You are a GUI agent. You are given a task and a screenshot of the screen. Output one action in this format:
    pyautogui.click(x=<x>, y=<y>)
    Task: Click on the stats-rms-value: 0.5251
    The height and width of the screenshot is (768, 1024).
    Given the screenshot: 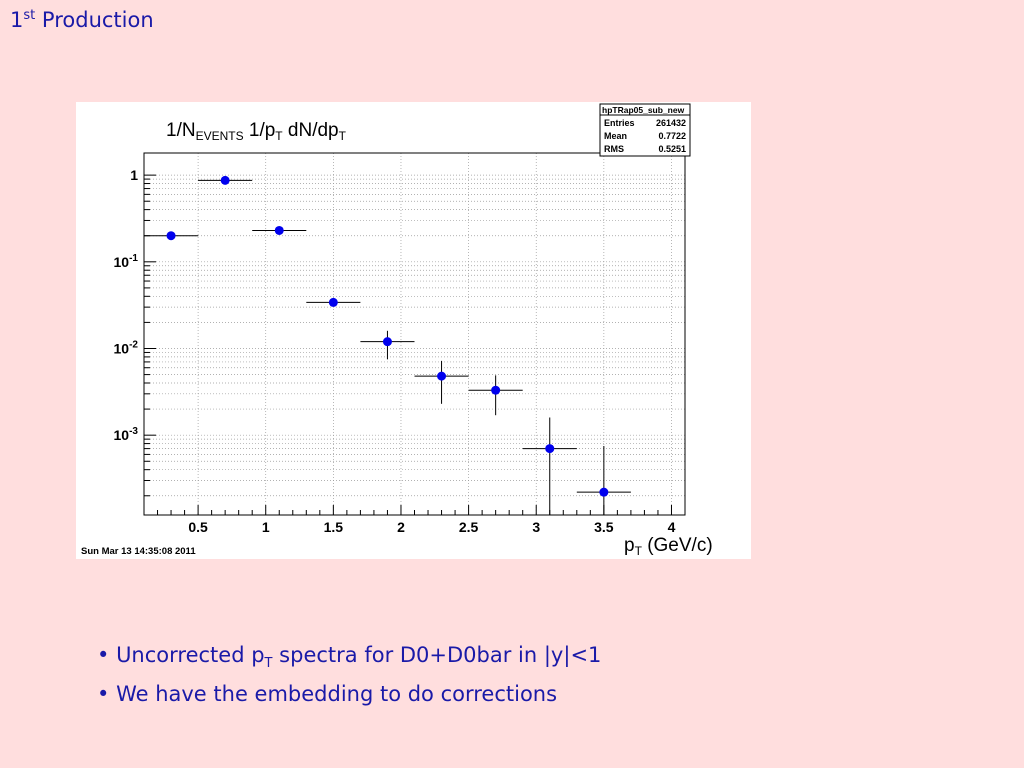 What is the action you would take?
    pyautogui.click(x=672, y=149)
    